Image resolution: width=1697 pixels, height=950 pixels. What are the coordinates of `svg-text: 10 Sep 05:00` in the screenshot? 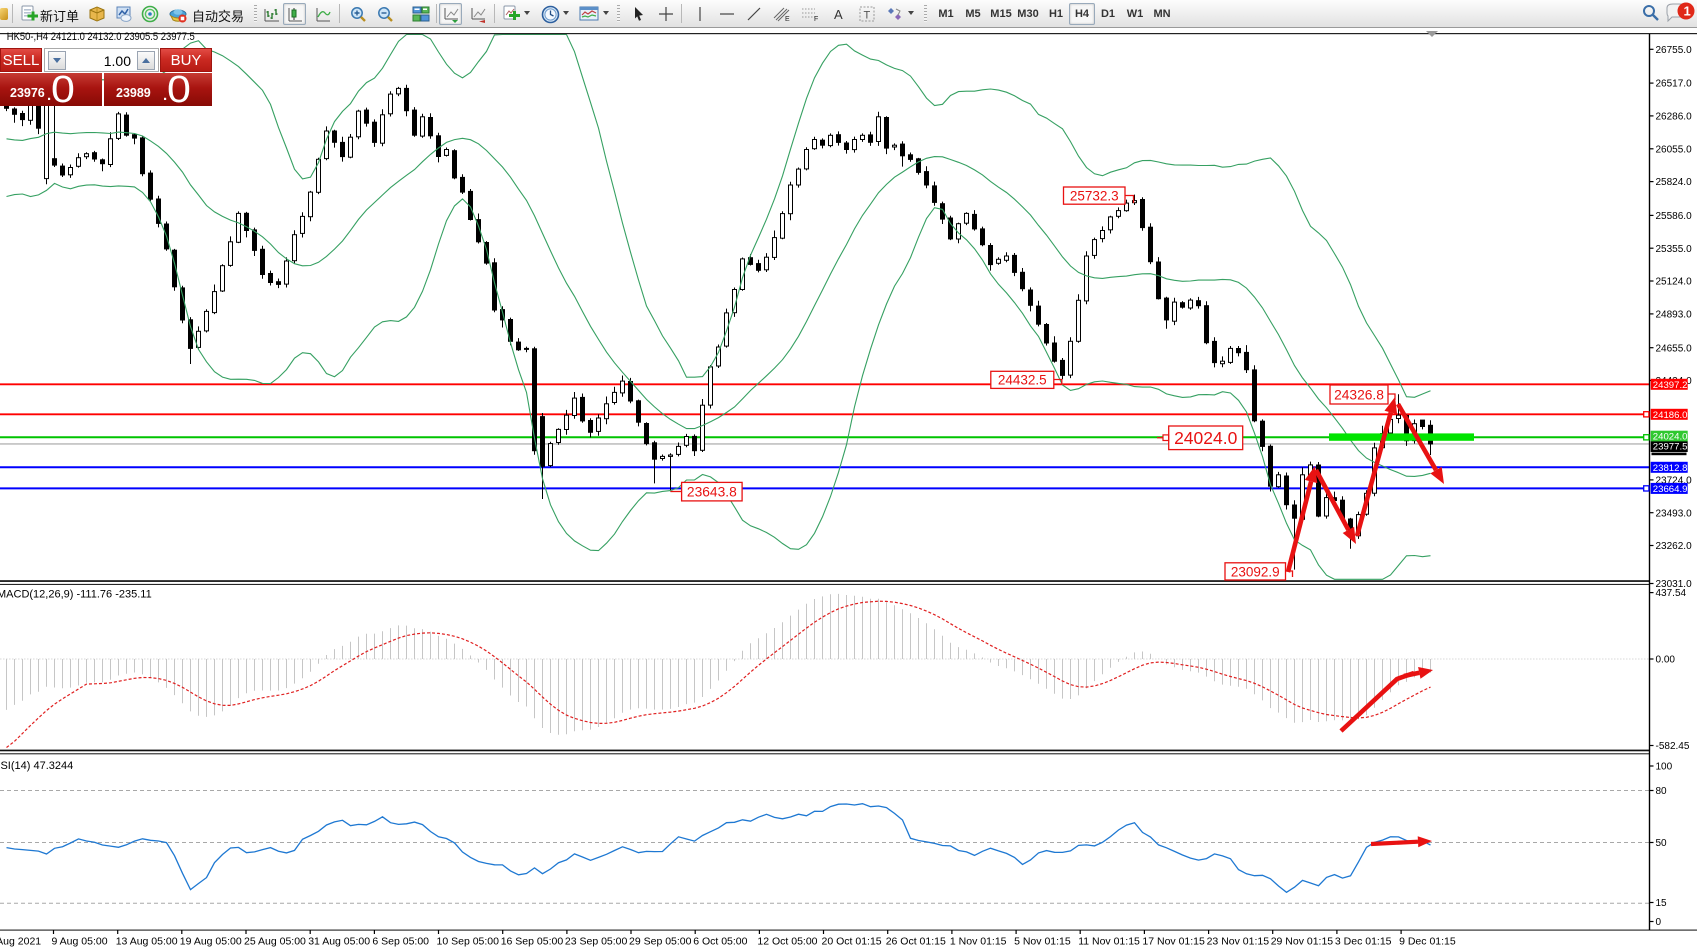 It's located at (468, 942).